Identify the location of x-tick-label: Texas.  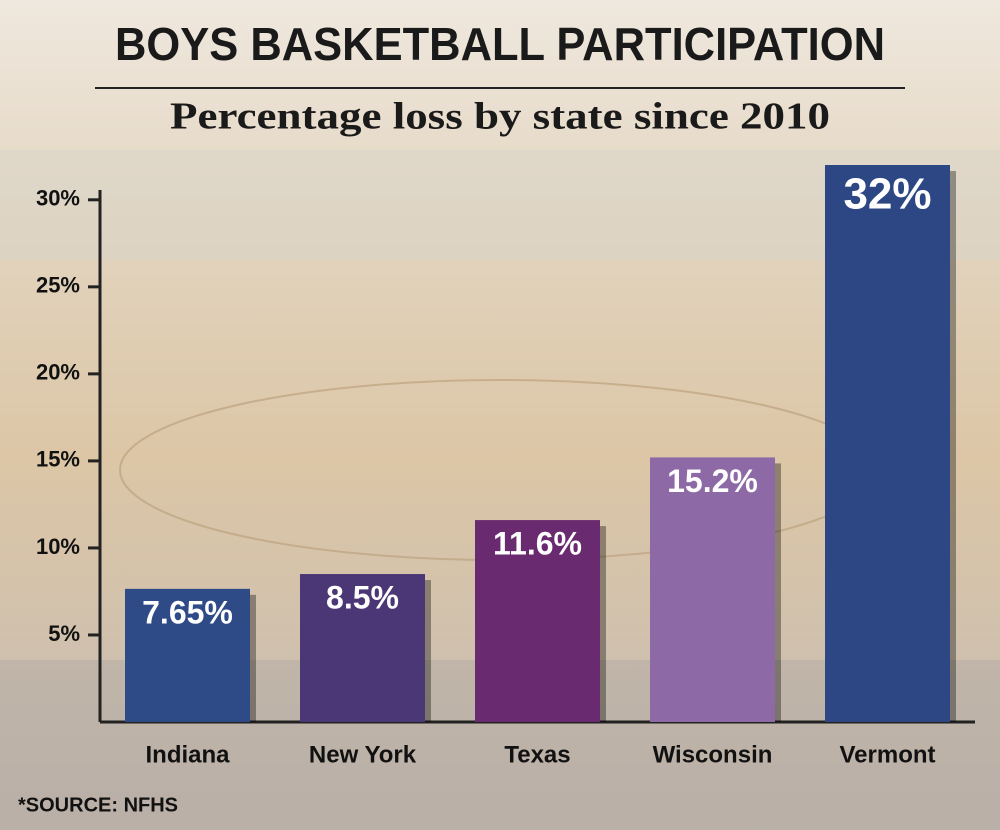
(537, 754).